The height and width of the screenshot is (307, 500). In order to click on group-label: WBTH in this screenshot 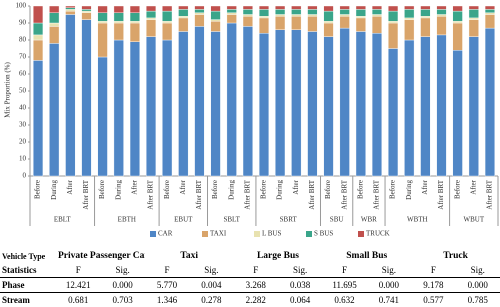, I will do `click(417, 220)`.